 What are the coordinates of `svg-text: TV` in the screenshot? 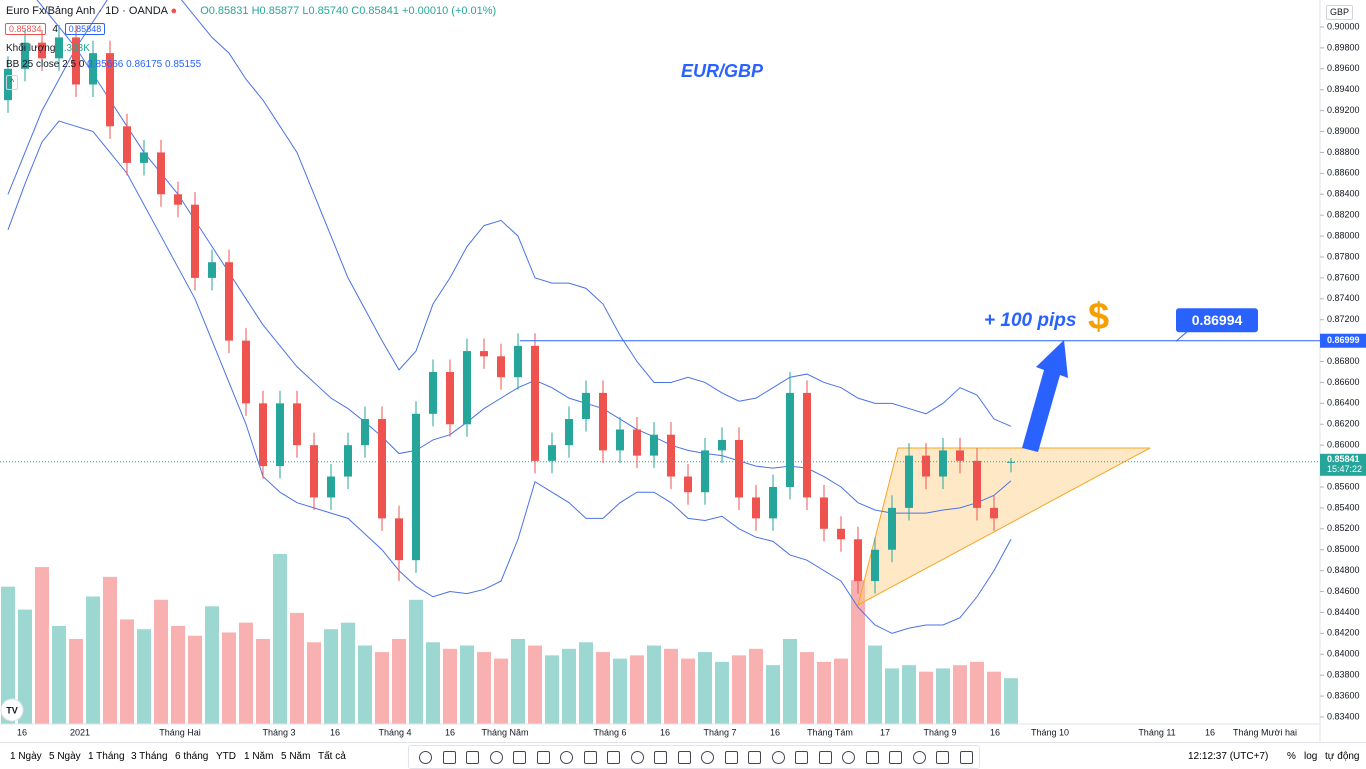 It's located at (12, 710).